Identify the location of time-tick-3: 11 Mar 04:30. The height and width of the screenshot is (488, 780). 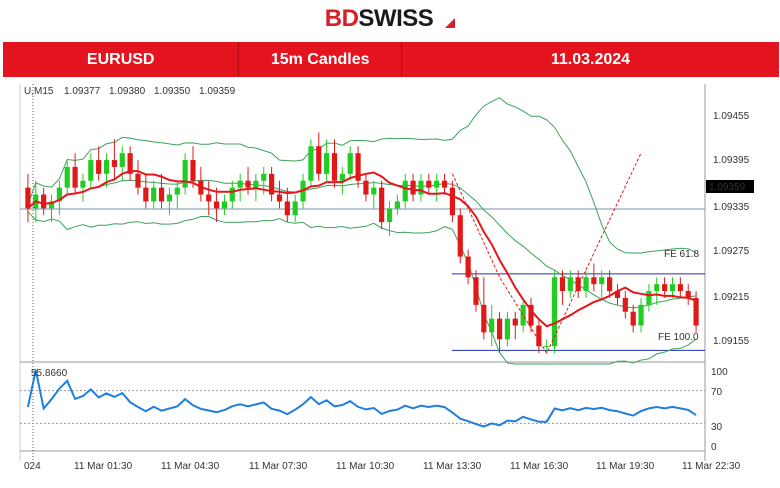
(190, 466).